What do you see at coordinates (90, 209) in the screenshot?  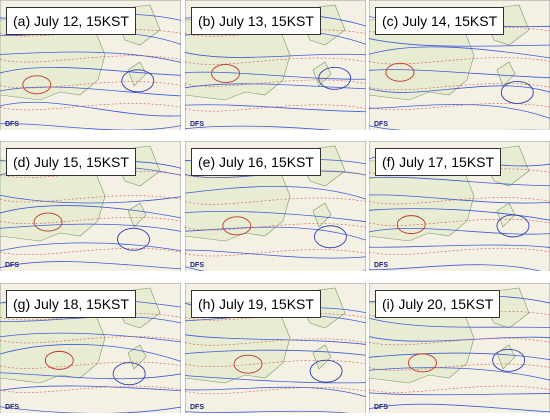 I see `map-panel: (d) July 15, 15KST DFS` at bounding box center [90, 209].